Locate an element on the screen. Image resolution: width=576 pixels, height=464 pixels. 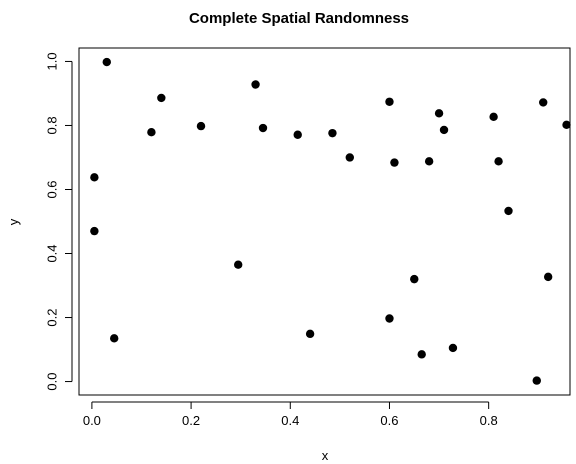
y-axis-label: y is located at coordinates (13, 221).